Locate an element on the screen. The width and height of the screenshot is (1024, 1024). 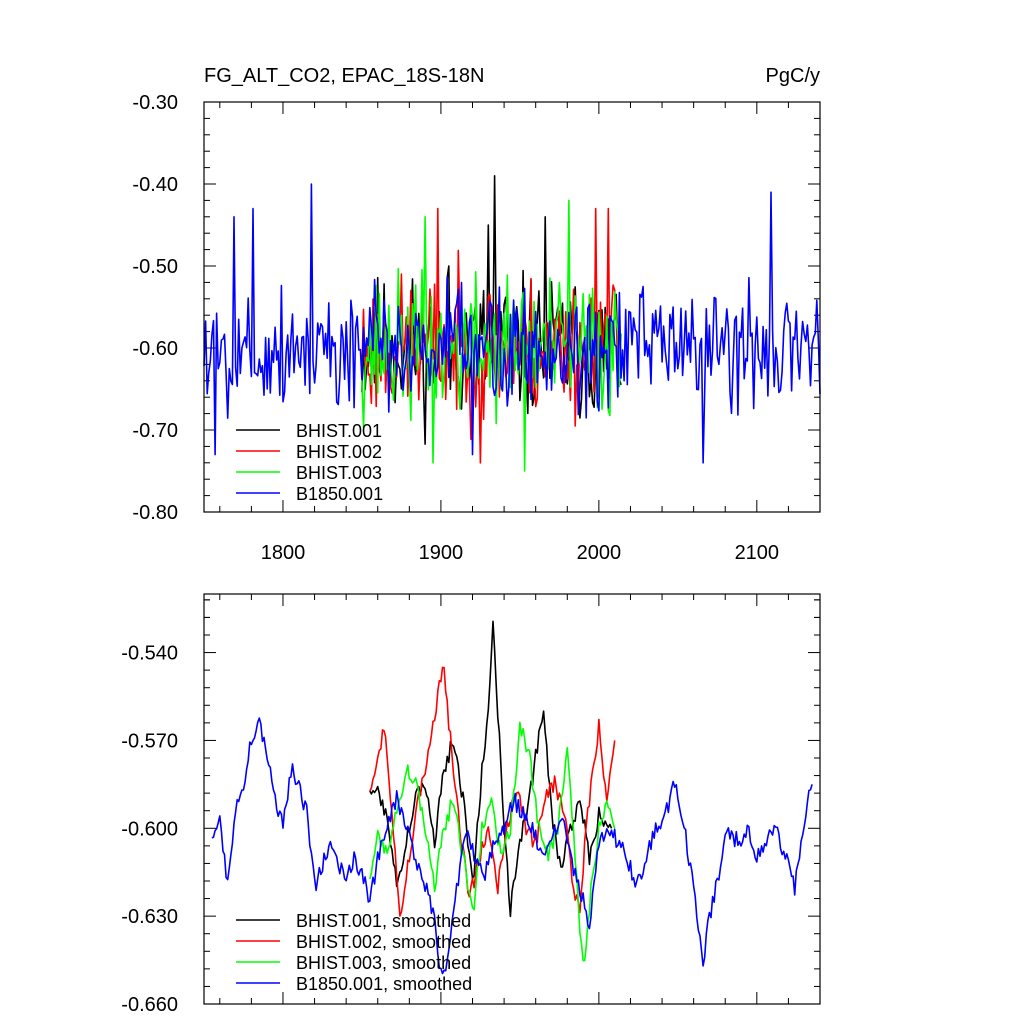
legend-label: BHIST.003, smoothed is located at coordinates (383, 963).